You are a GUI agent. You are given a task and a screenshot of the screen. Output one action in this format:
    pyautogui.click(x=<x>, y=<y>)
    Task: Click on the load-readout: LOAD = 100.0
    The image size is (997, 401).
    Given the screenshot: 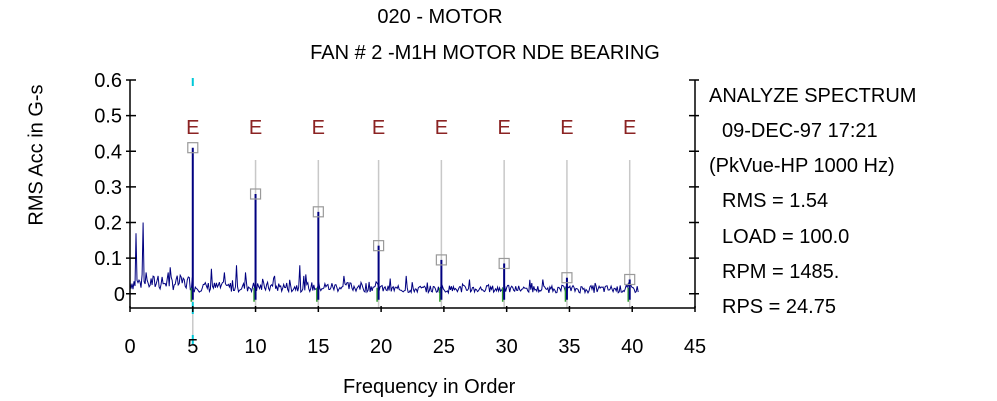 What is the action you would take?
    pyautogui.click(x=786, y=237)
    